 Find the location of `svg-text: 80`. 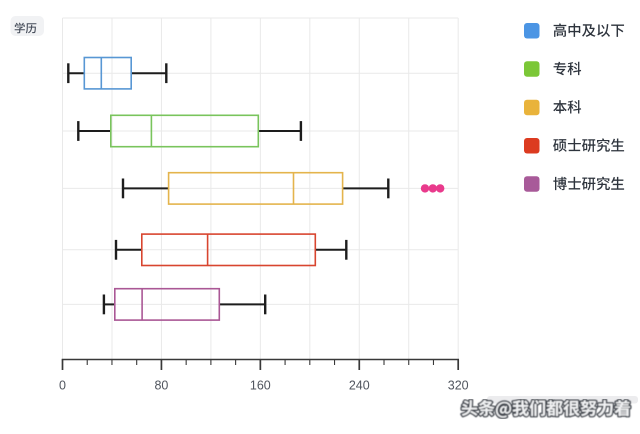

svg-text: 80 is located at coordinates (161, 386).